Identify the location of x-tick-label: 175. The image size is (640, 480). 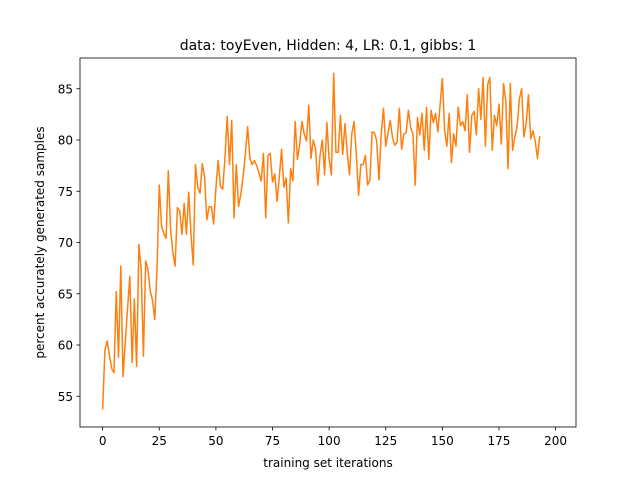
(499, 441).